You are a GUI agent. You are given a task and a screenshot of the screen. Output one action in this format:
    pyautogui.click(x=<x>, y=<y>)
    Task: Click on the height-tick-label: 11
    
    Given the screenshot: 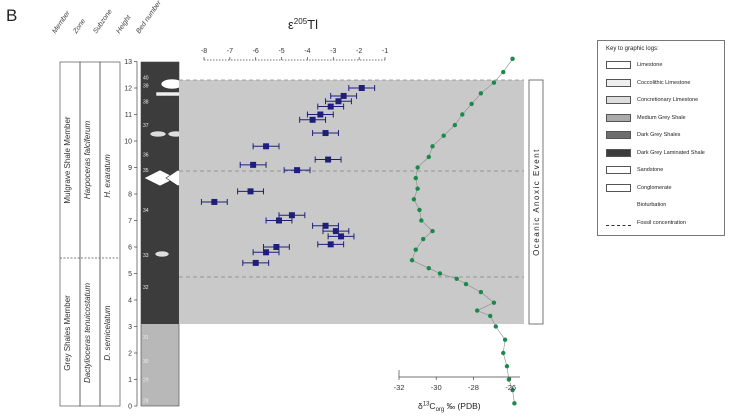 What is the action you would take?
    pyautogui.click(x=128, y=115)
    